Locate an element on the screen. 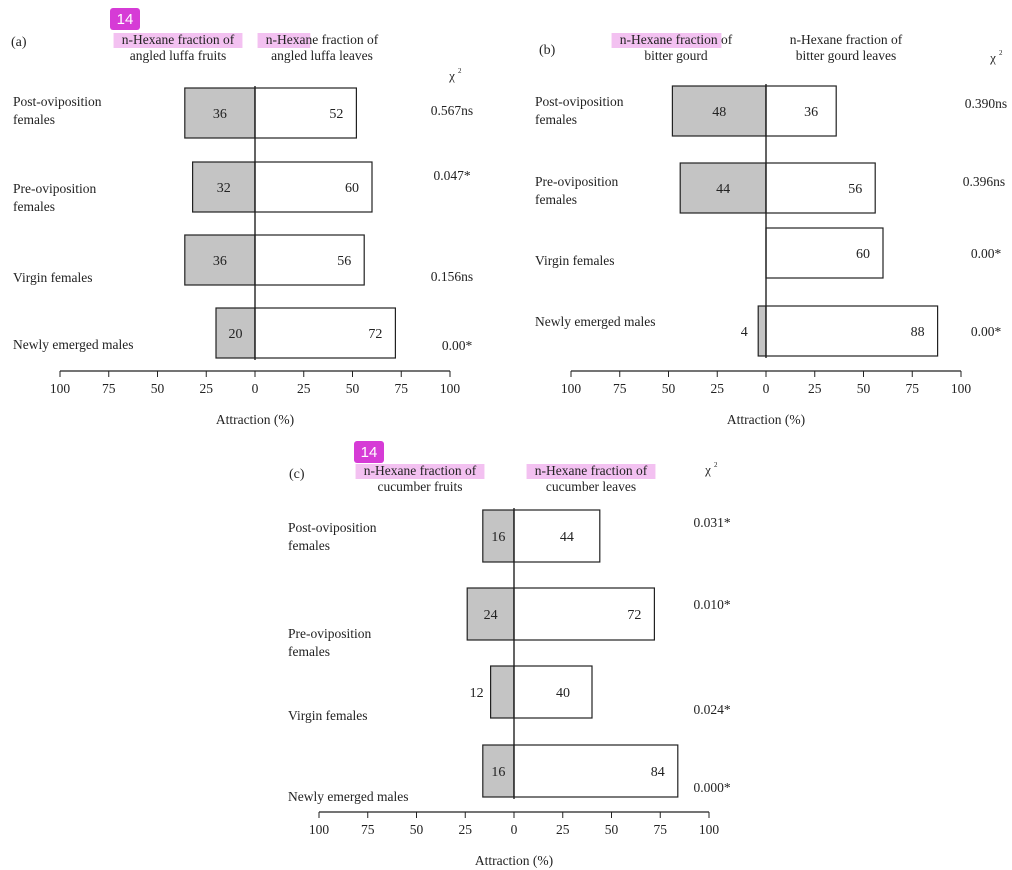 The image size is (1012, 870). right-bar-value: 36 is located at coordinates (811, 112).